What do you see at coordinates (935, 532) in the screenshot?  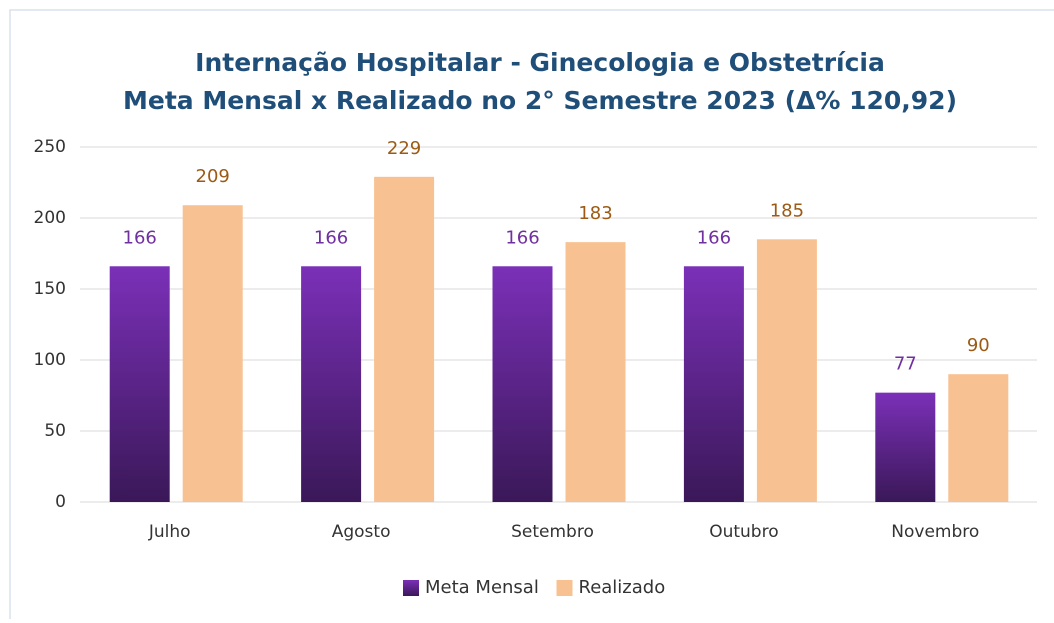 I see `x-tick-label: Novembro` at bounding box center [935, 532].